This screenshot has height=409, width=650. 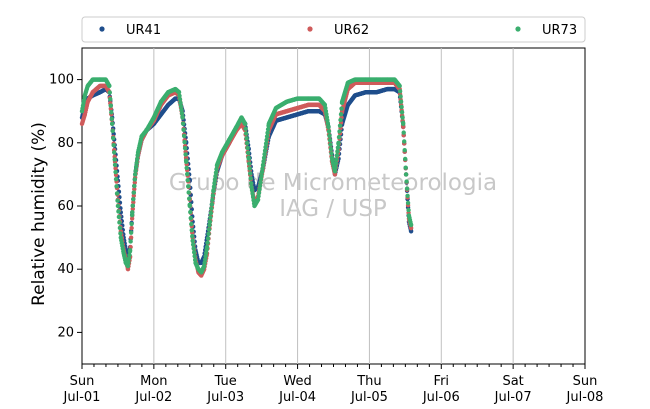 What do you see at coordinates (368, 381) in the screenshot?
I see `x-tick-label-day: Thu` at bounding box center [368, 381].